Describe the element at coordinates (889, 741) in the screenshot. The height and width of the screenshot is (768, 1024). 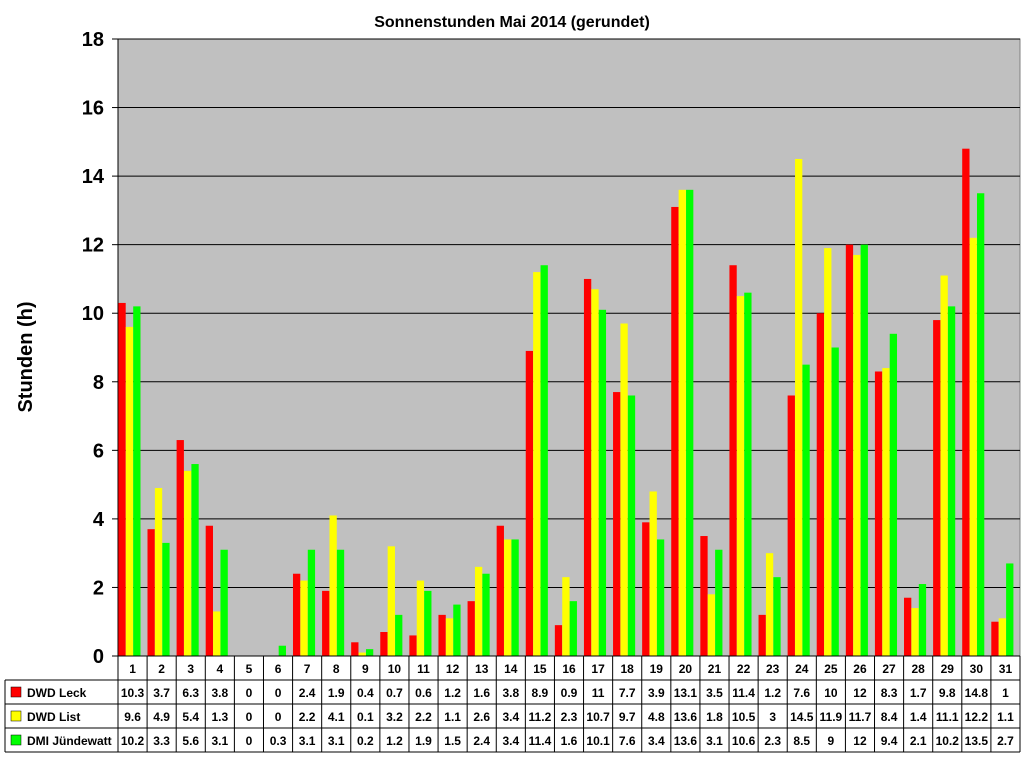
I see `table-cell-value: 9.4` at that location.